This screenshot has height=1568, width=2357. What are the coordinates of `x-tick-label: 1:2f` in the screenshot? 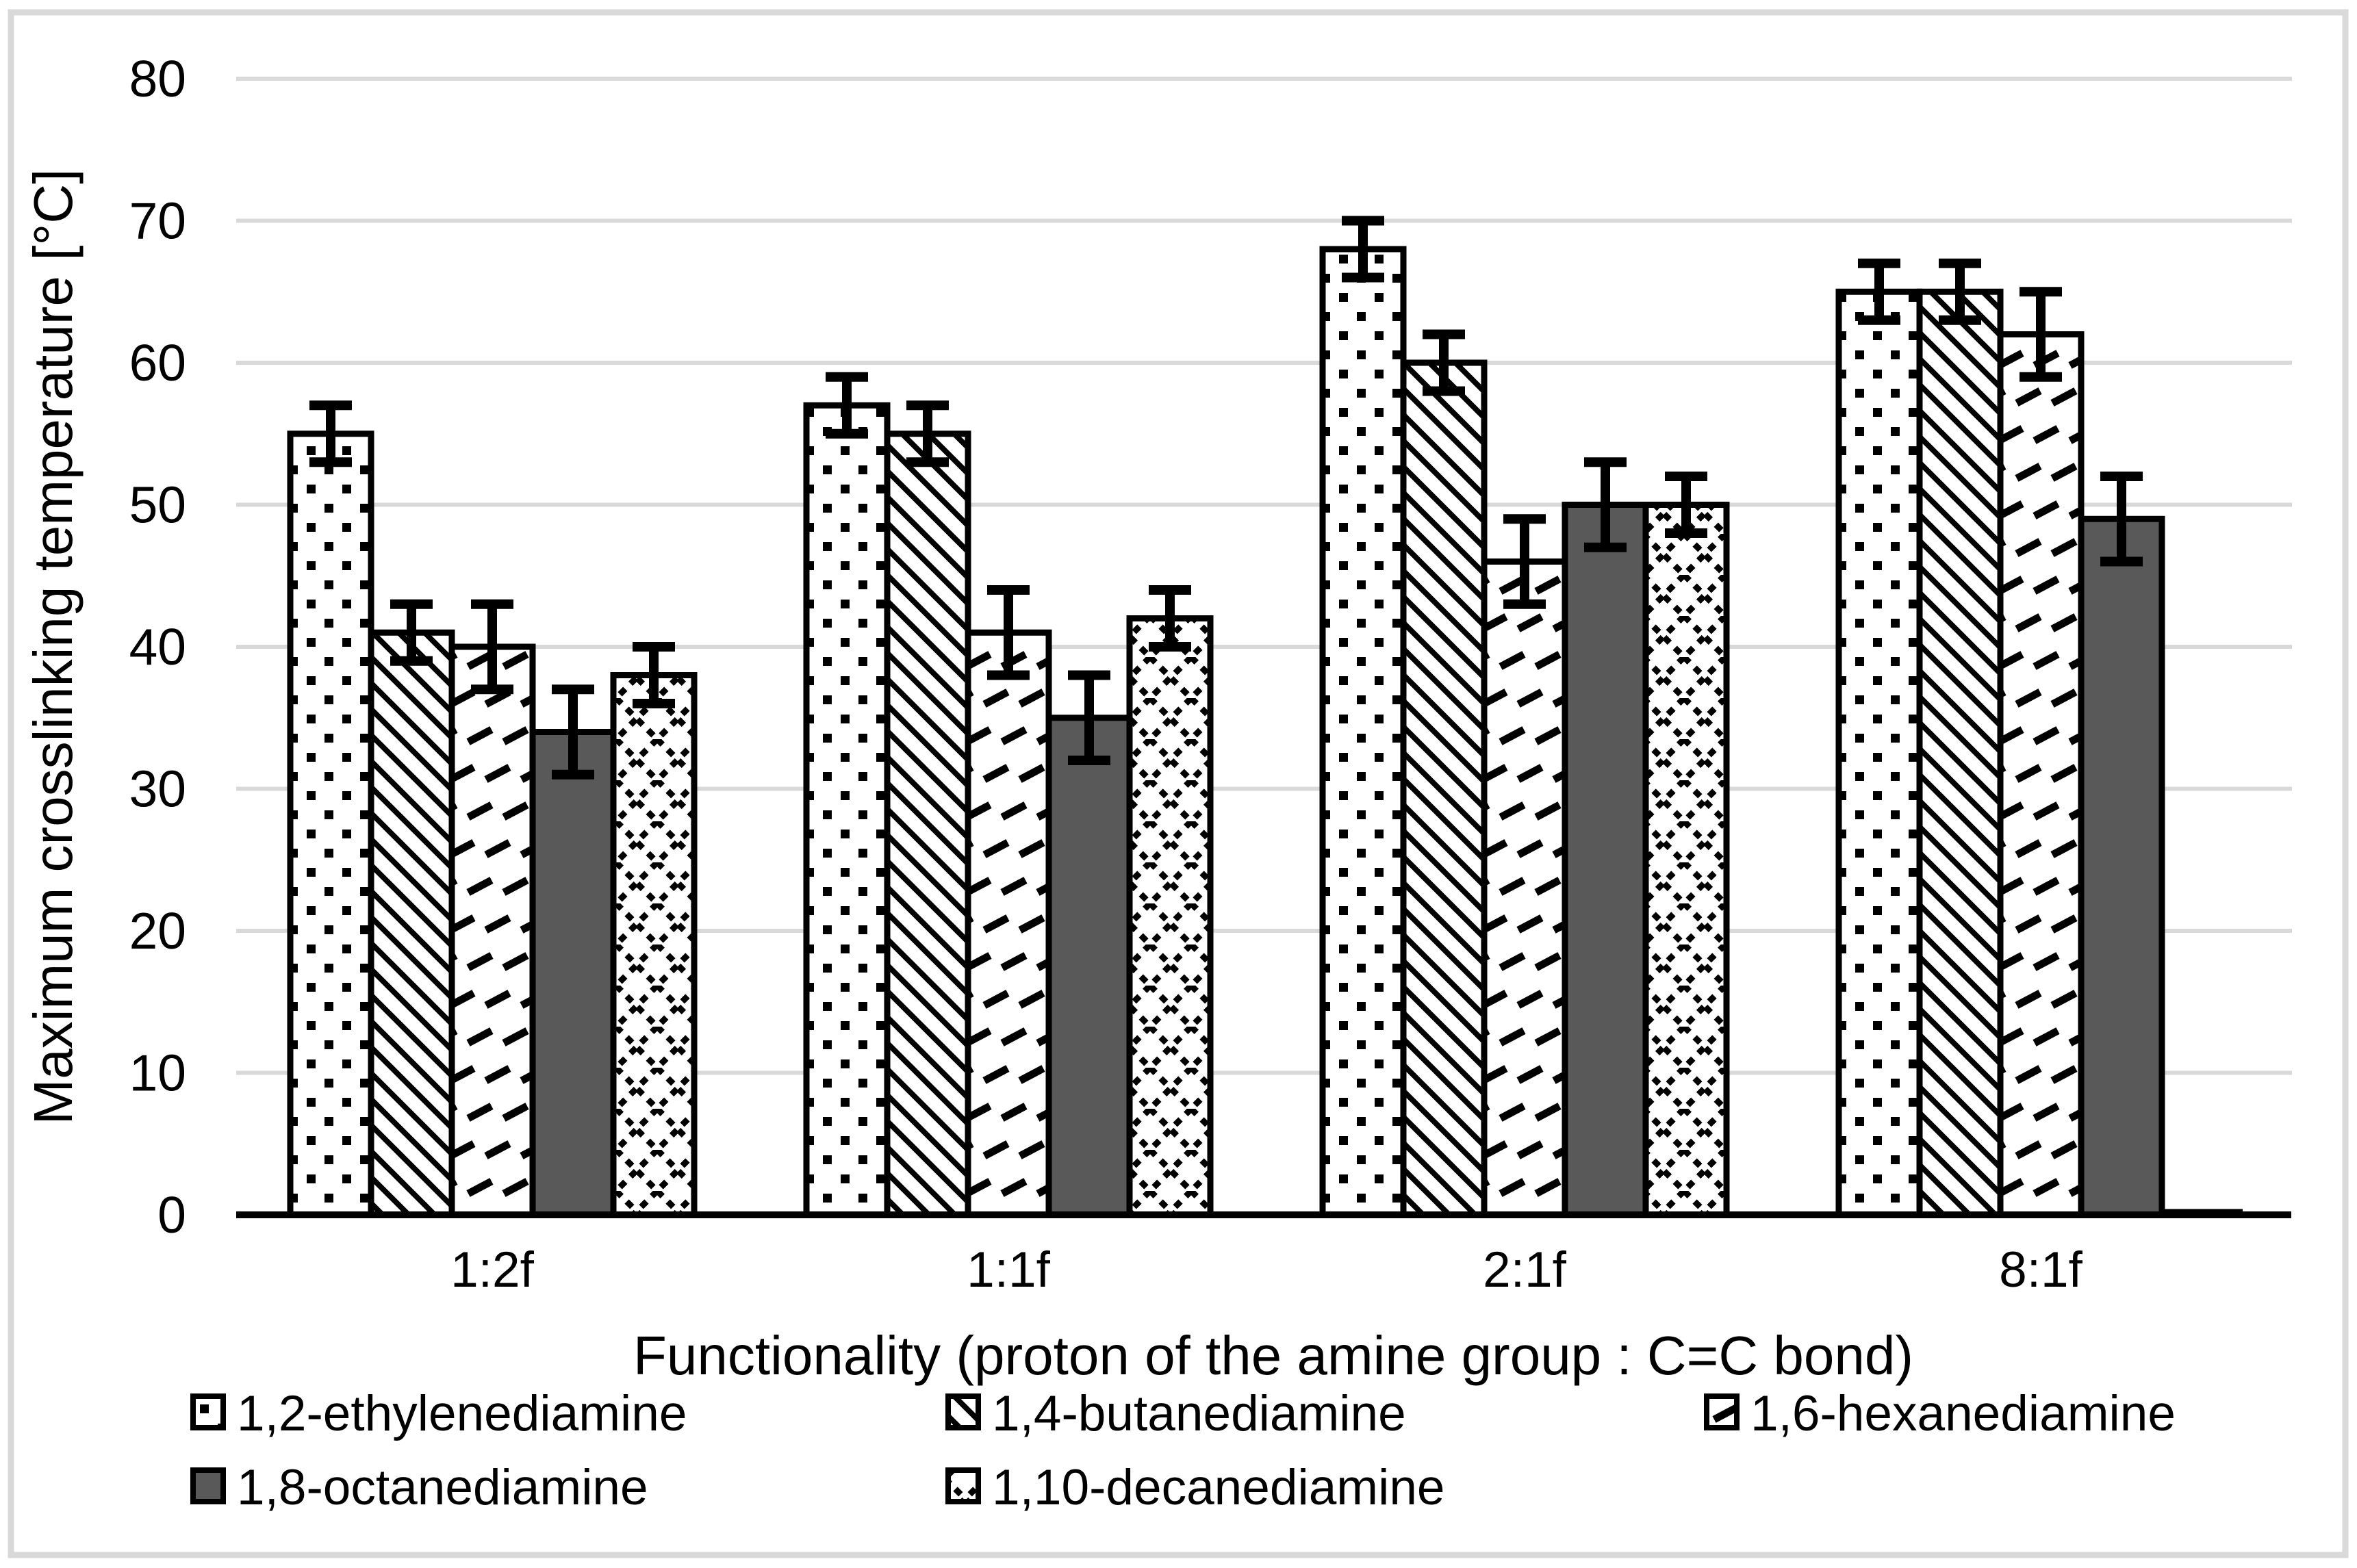 It's located at (492, 1270).